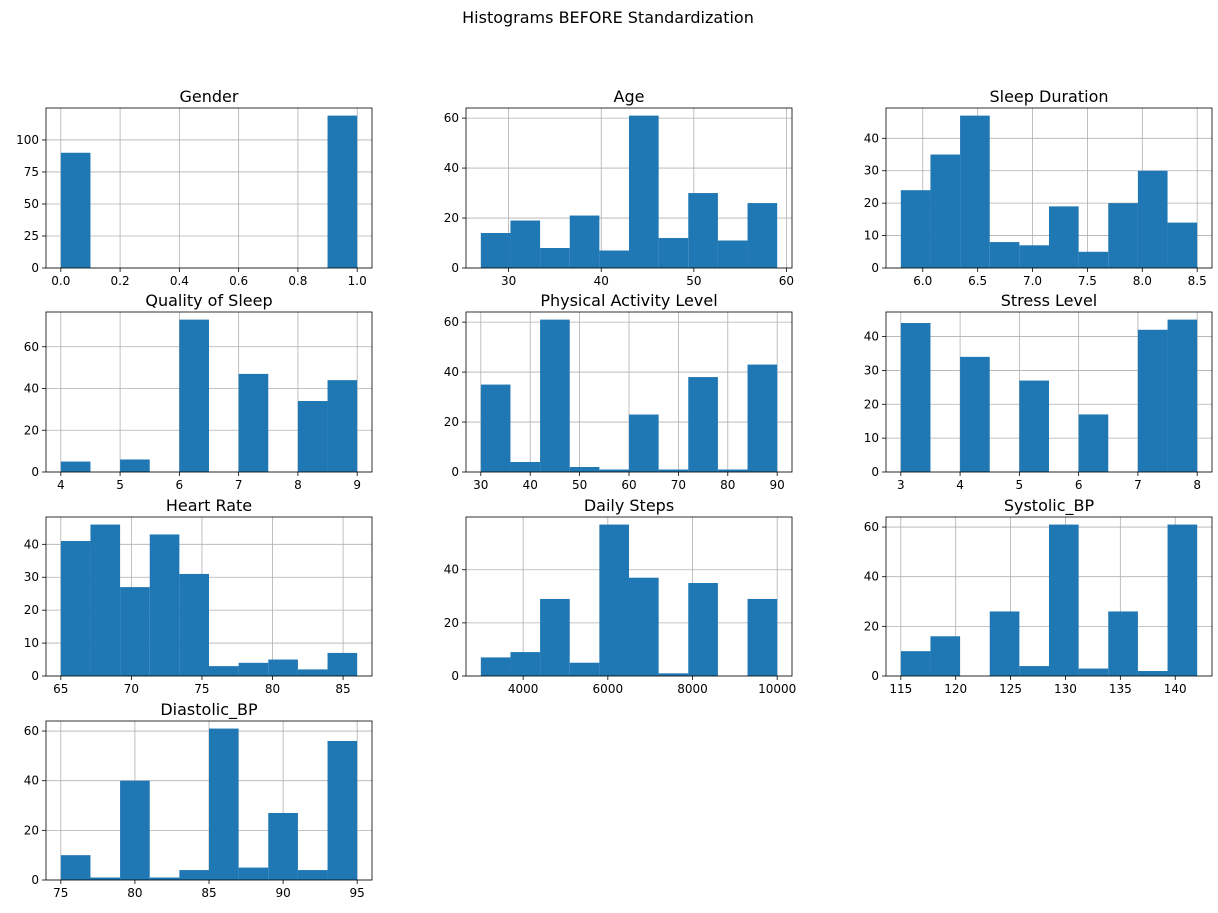  What do you see at coordinates (1065, 689) in the screenshot?
I see `x-tick-label: 130` at bounding box center [1065, 689].